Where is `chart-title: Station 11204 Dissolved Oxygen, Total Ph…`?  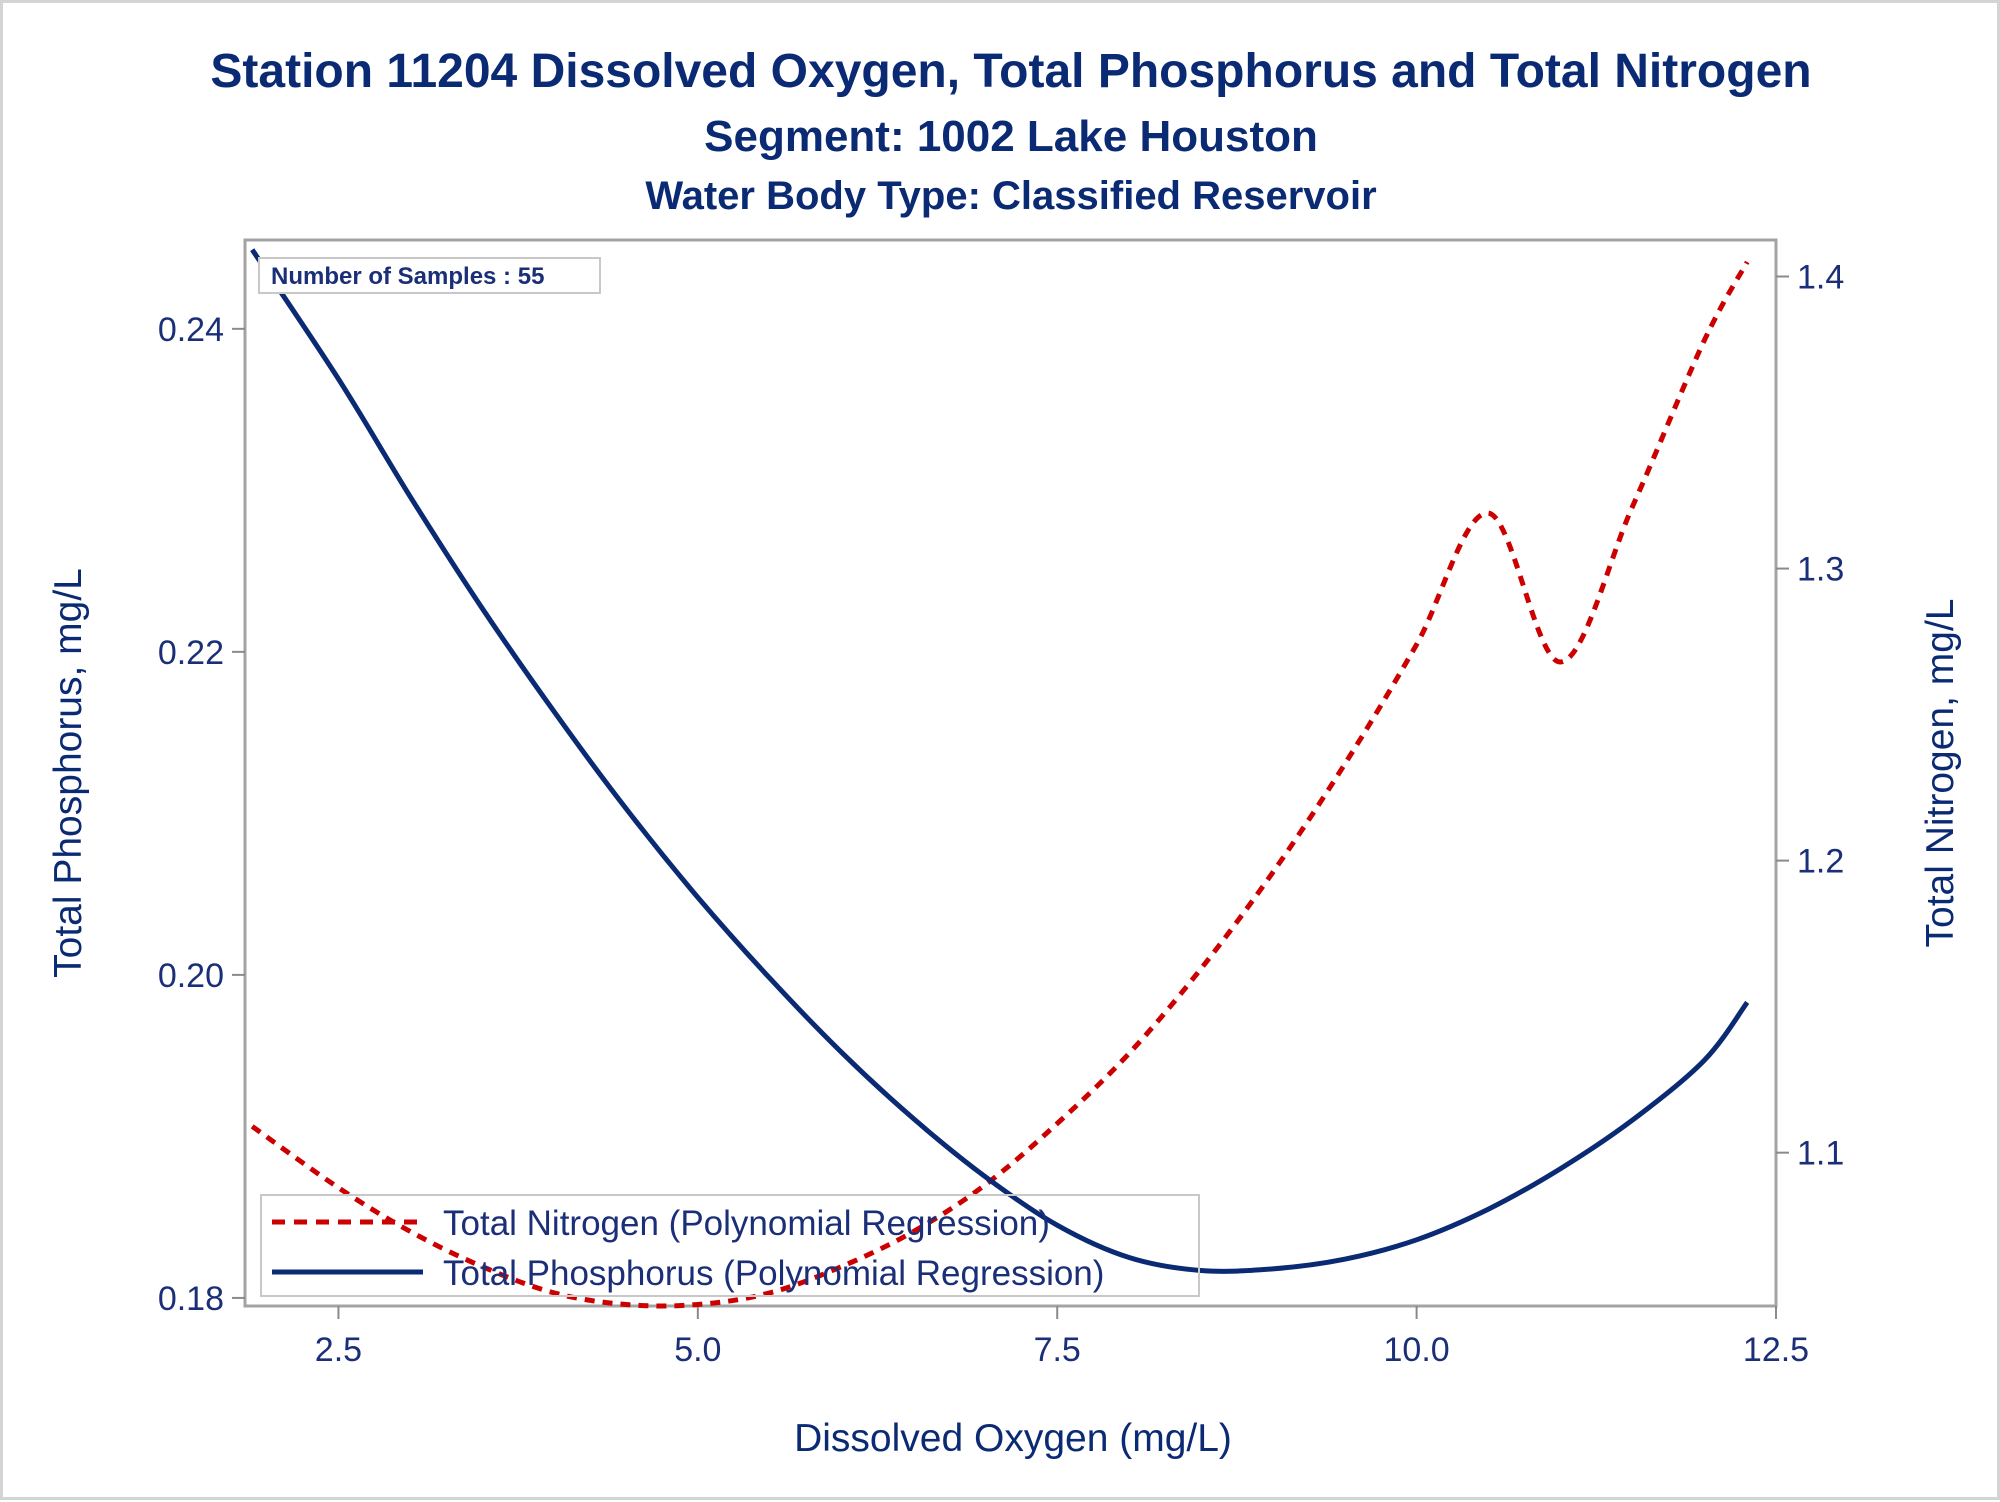 chart-title: Station 11204 Dissolved Oxygen, Total Ph… is located at coordinates (1010, 71).